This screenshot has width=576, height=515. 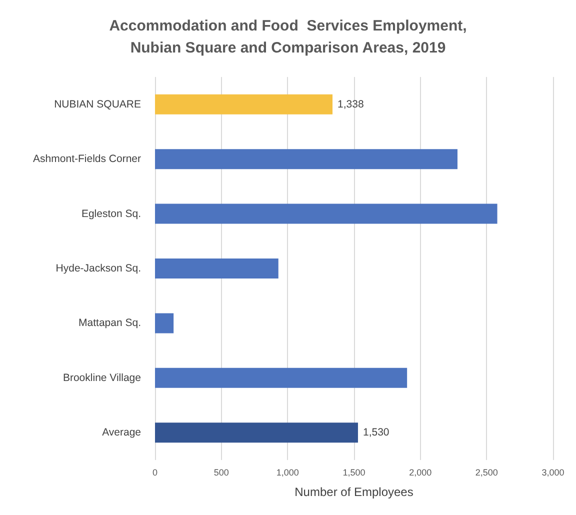 What do you see at coordinates (98, 268) in the screenshot?
I see `y-tick-label: Hyde-Jackson Sq.` at bounding box center [98, 268].